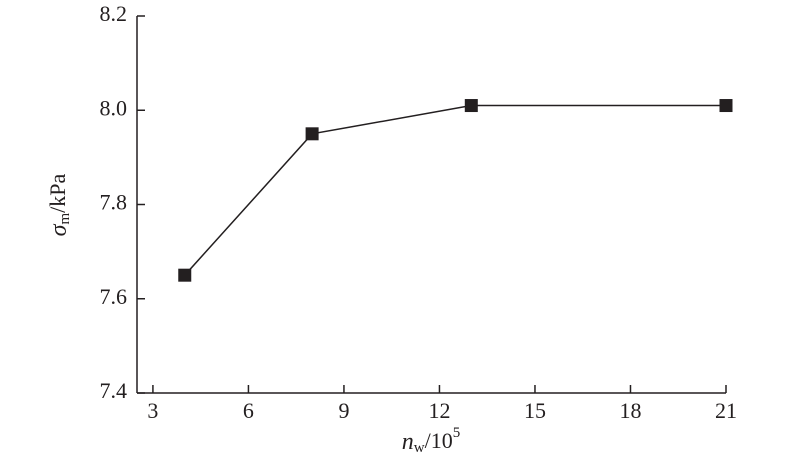 This screenshot has width=800, height=467. I want to click on x-tick-label: 3, so click(152, 410).